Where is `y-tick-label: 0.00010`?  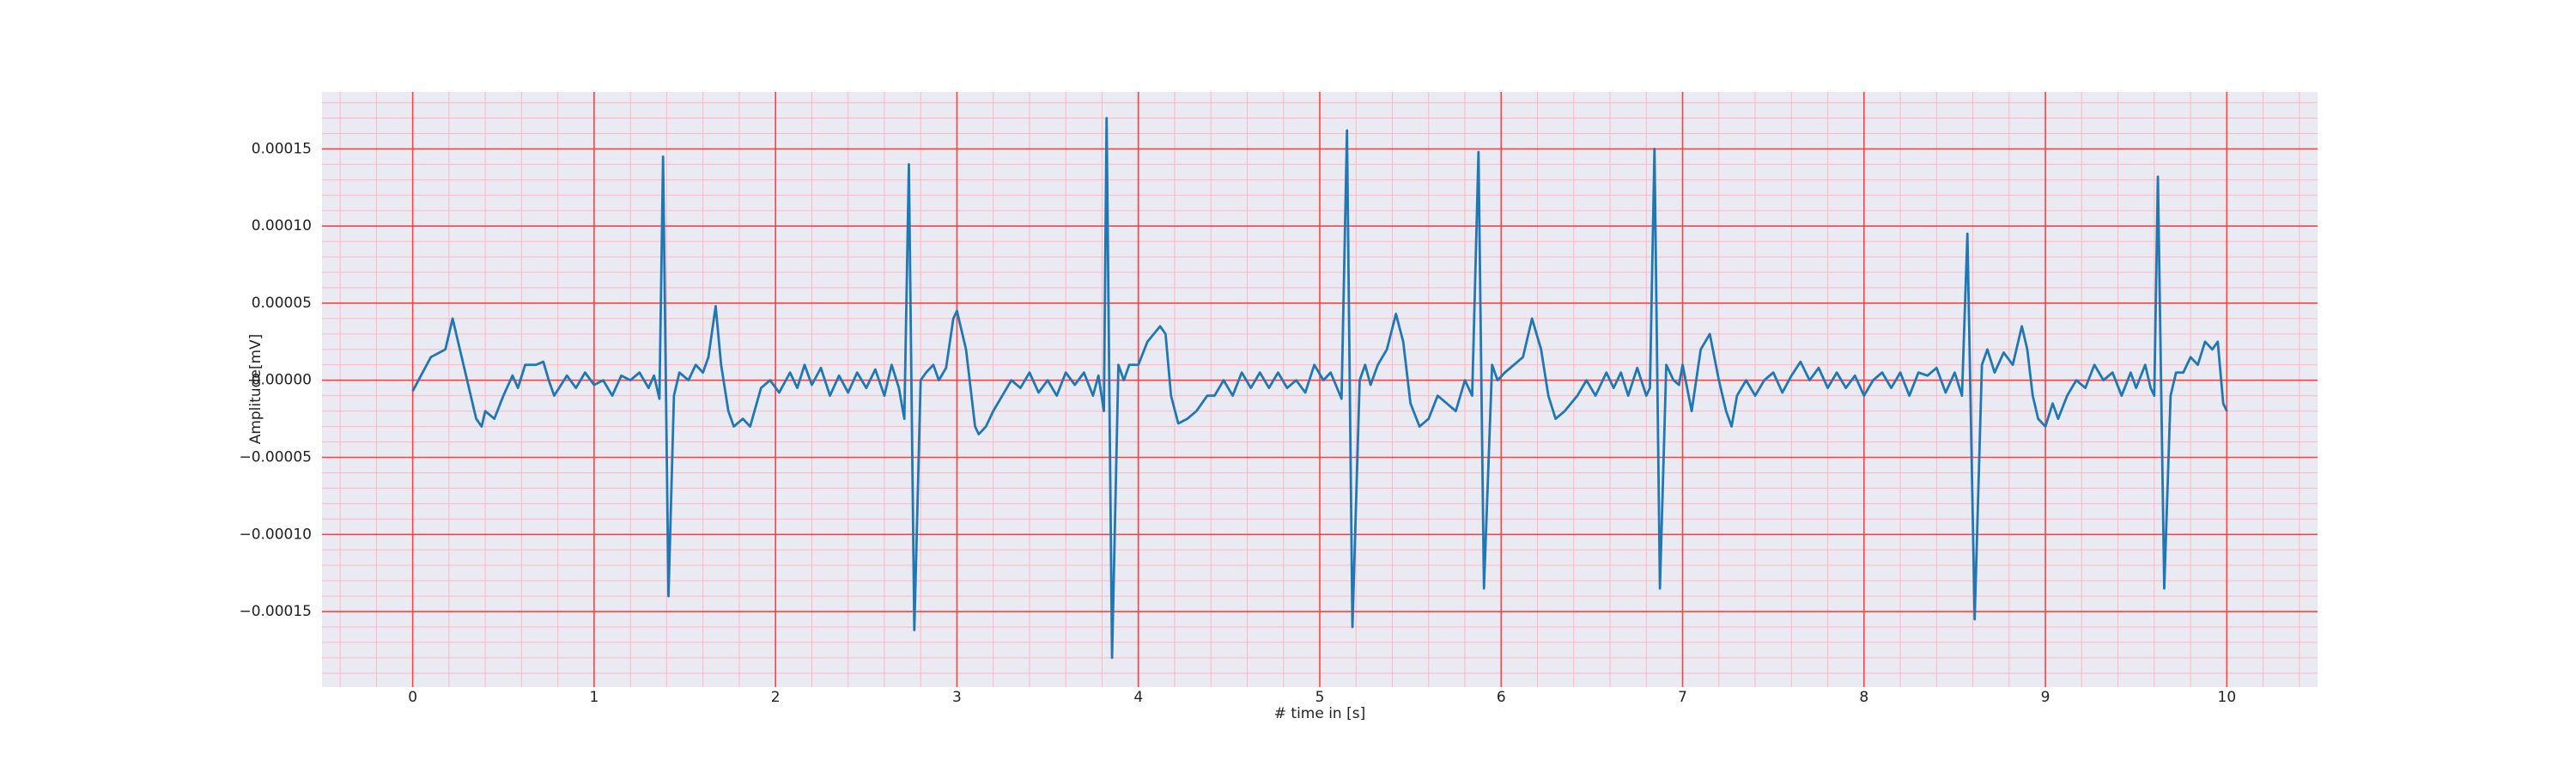
y-tick-label: 0.00010 is located at coordinates (282, 226).